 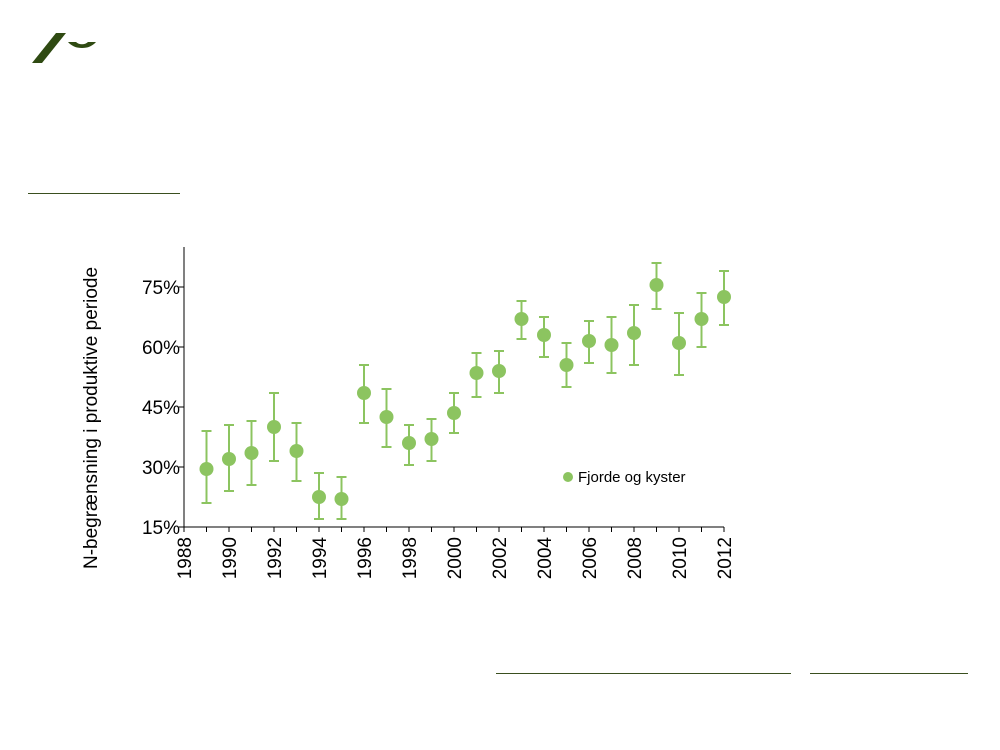 I want to click on x-tick-label: 2002, so click(x=500, y=558).